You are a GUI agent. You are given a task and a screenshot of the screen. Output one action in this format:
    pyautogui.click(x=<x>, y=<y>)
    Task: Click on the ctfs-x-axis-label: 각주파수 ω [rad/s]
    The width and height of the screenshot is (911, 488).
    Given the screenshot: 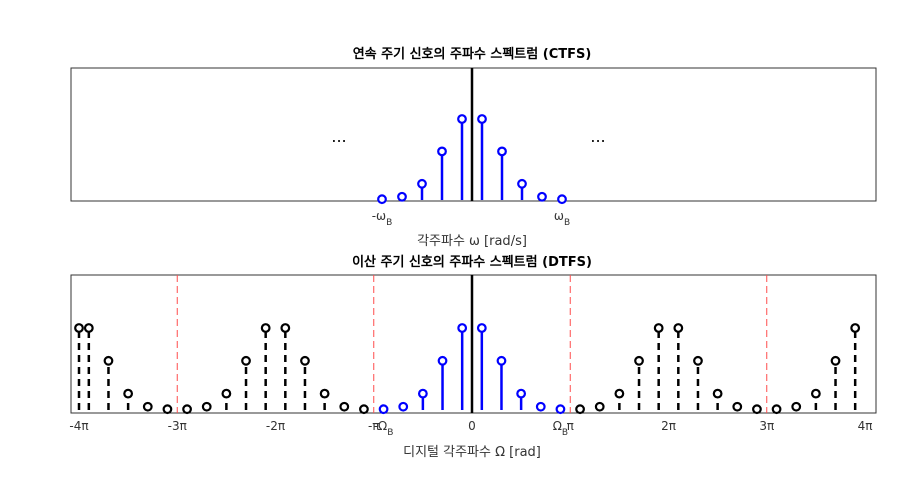 What is the action you would take?
    pyautogui.click(x=472, y=241)
    